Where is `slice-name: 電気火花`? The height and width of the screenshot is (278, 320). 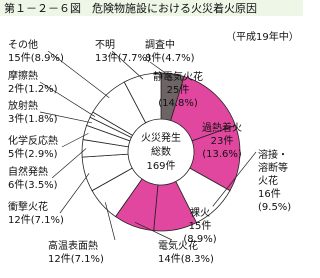 slice-name: 電気火花 is located at coordinates (178, 245).